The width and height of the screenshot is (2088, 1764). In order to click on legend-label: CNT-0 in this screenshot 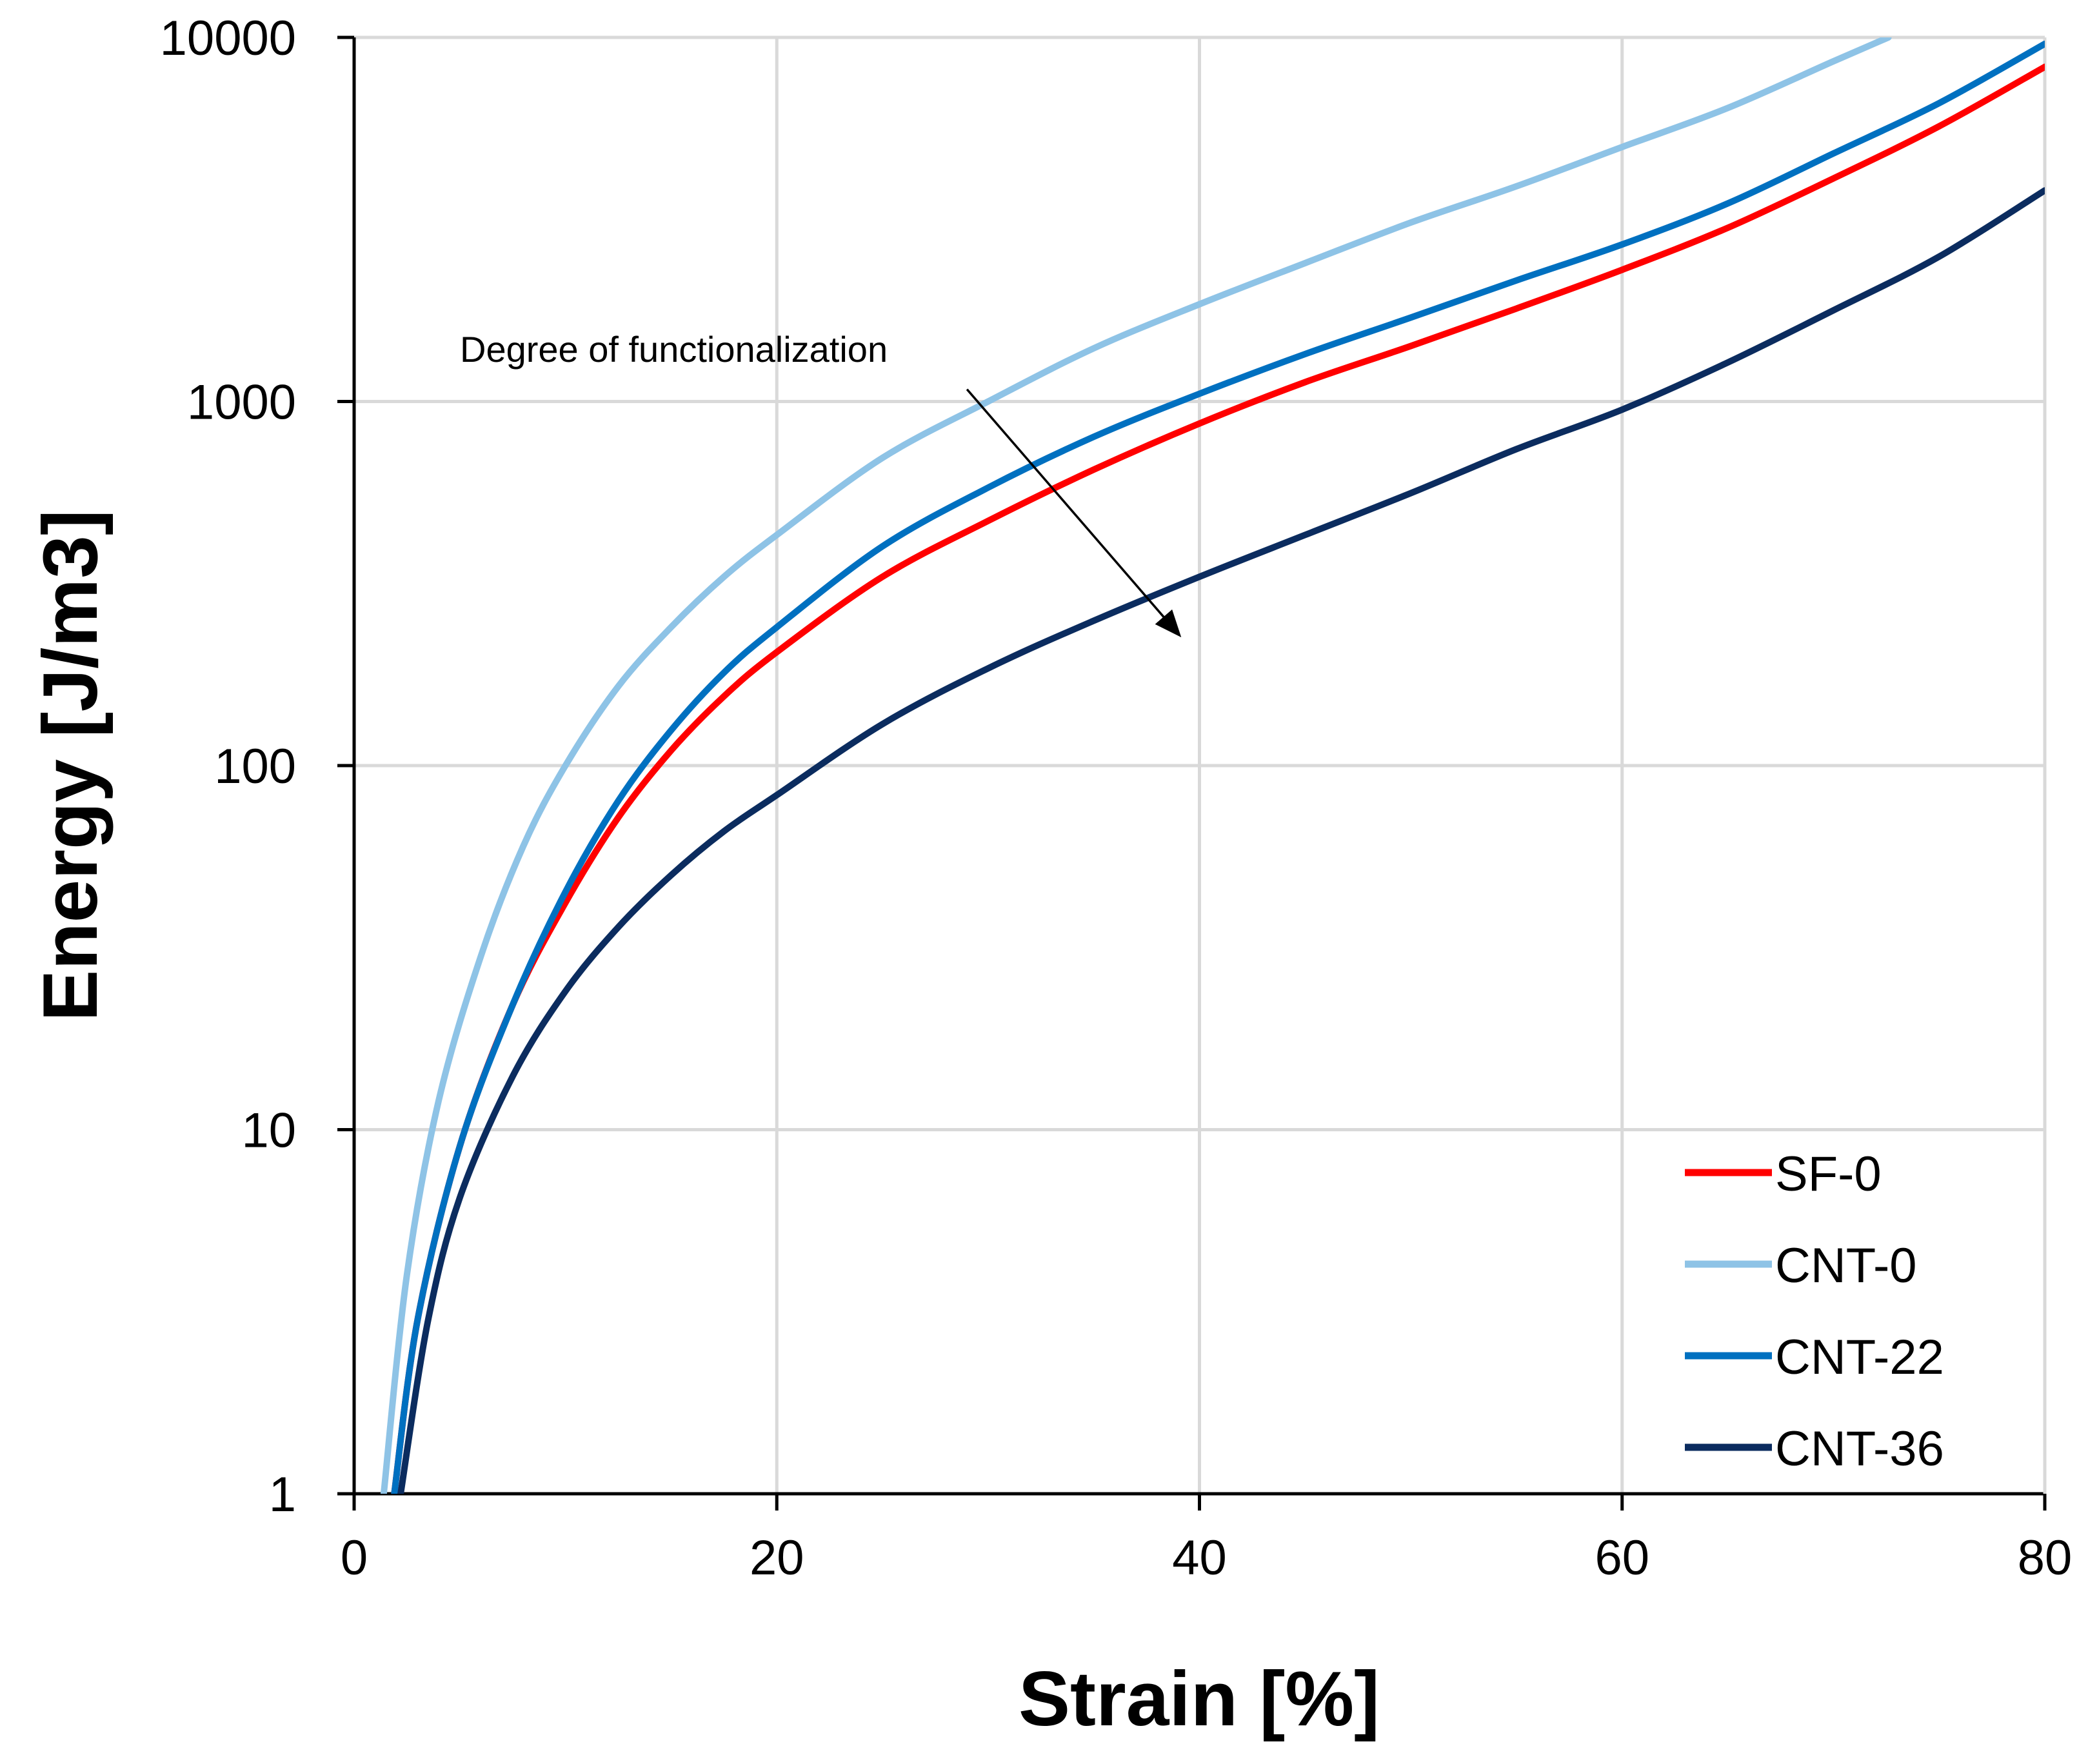, I will do `click(1846, 1265)`.